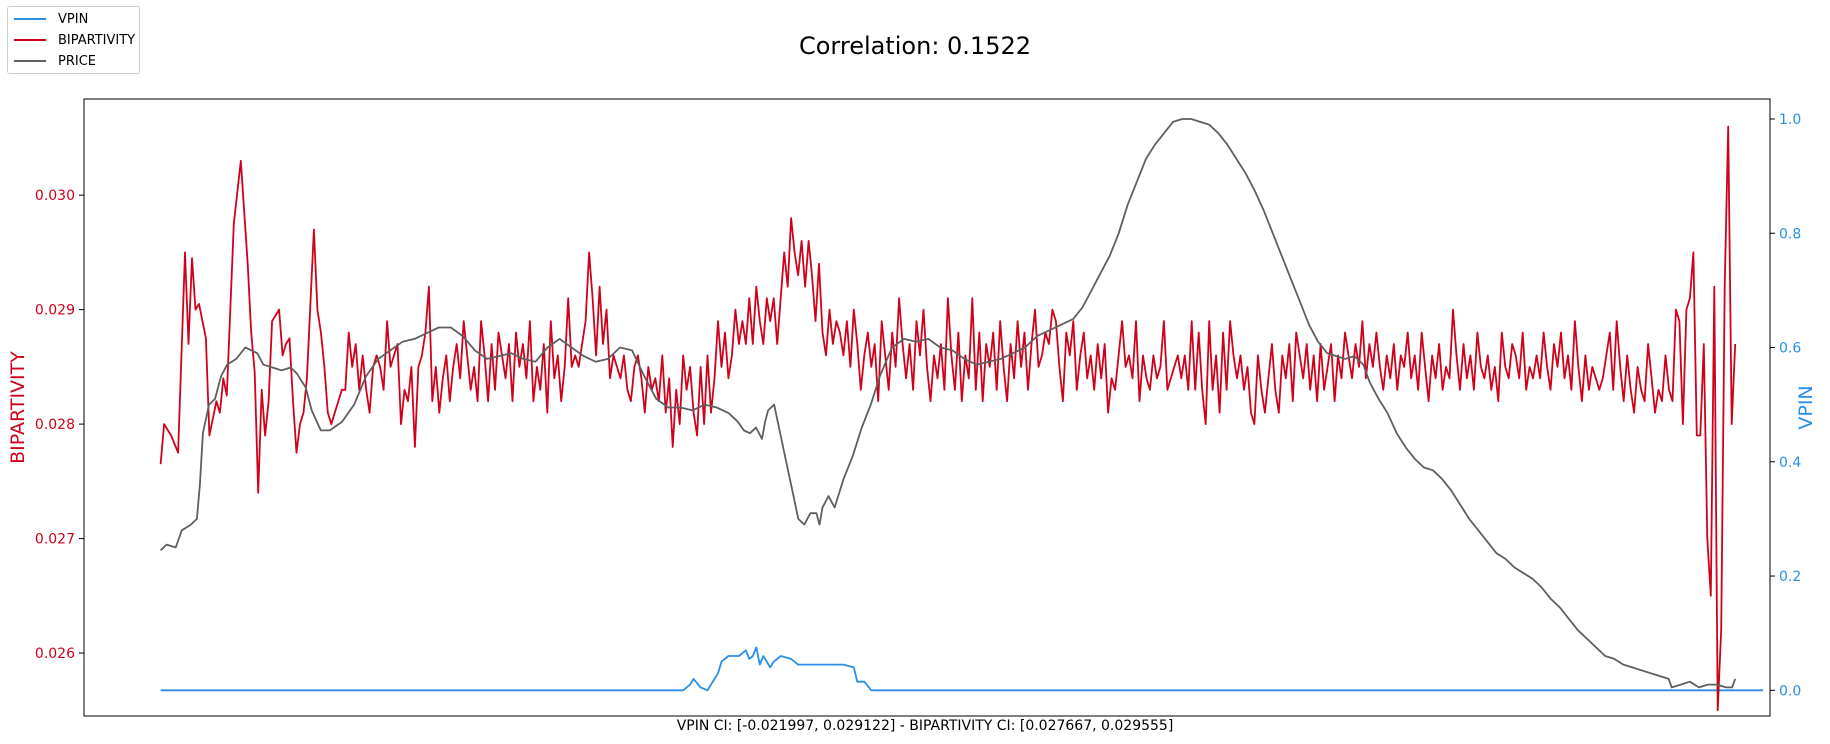 The height and width of the screenshot is (744, 1830). What do you see at coordinates (18, 407) in the screenshot?
I see `left-axis-label: BIPARTIVITY` at bounding box center [18, 407].